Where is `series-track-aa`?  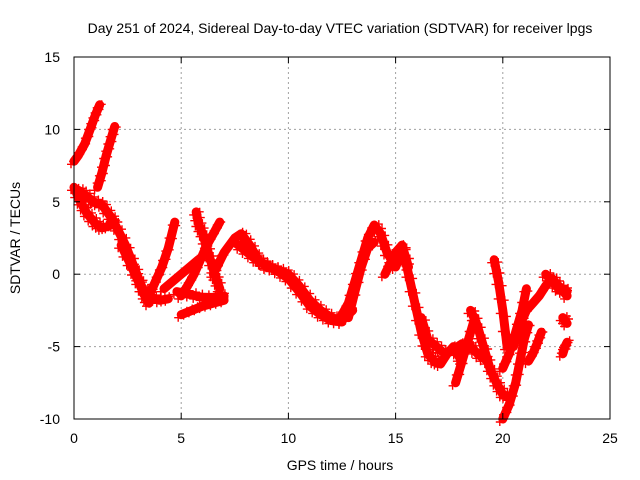
series-track-aa is located at coordinates (564, 348).